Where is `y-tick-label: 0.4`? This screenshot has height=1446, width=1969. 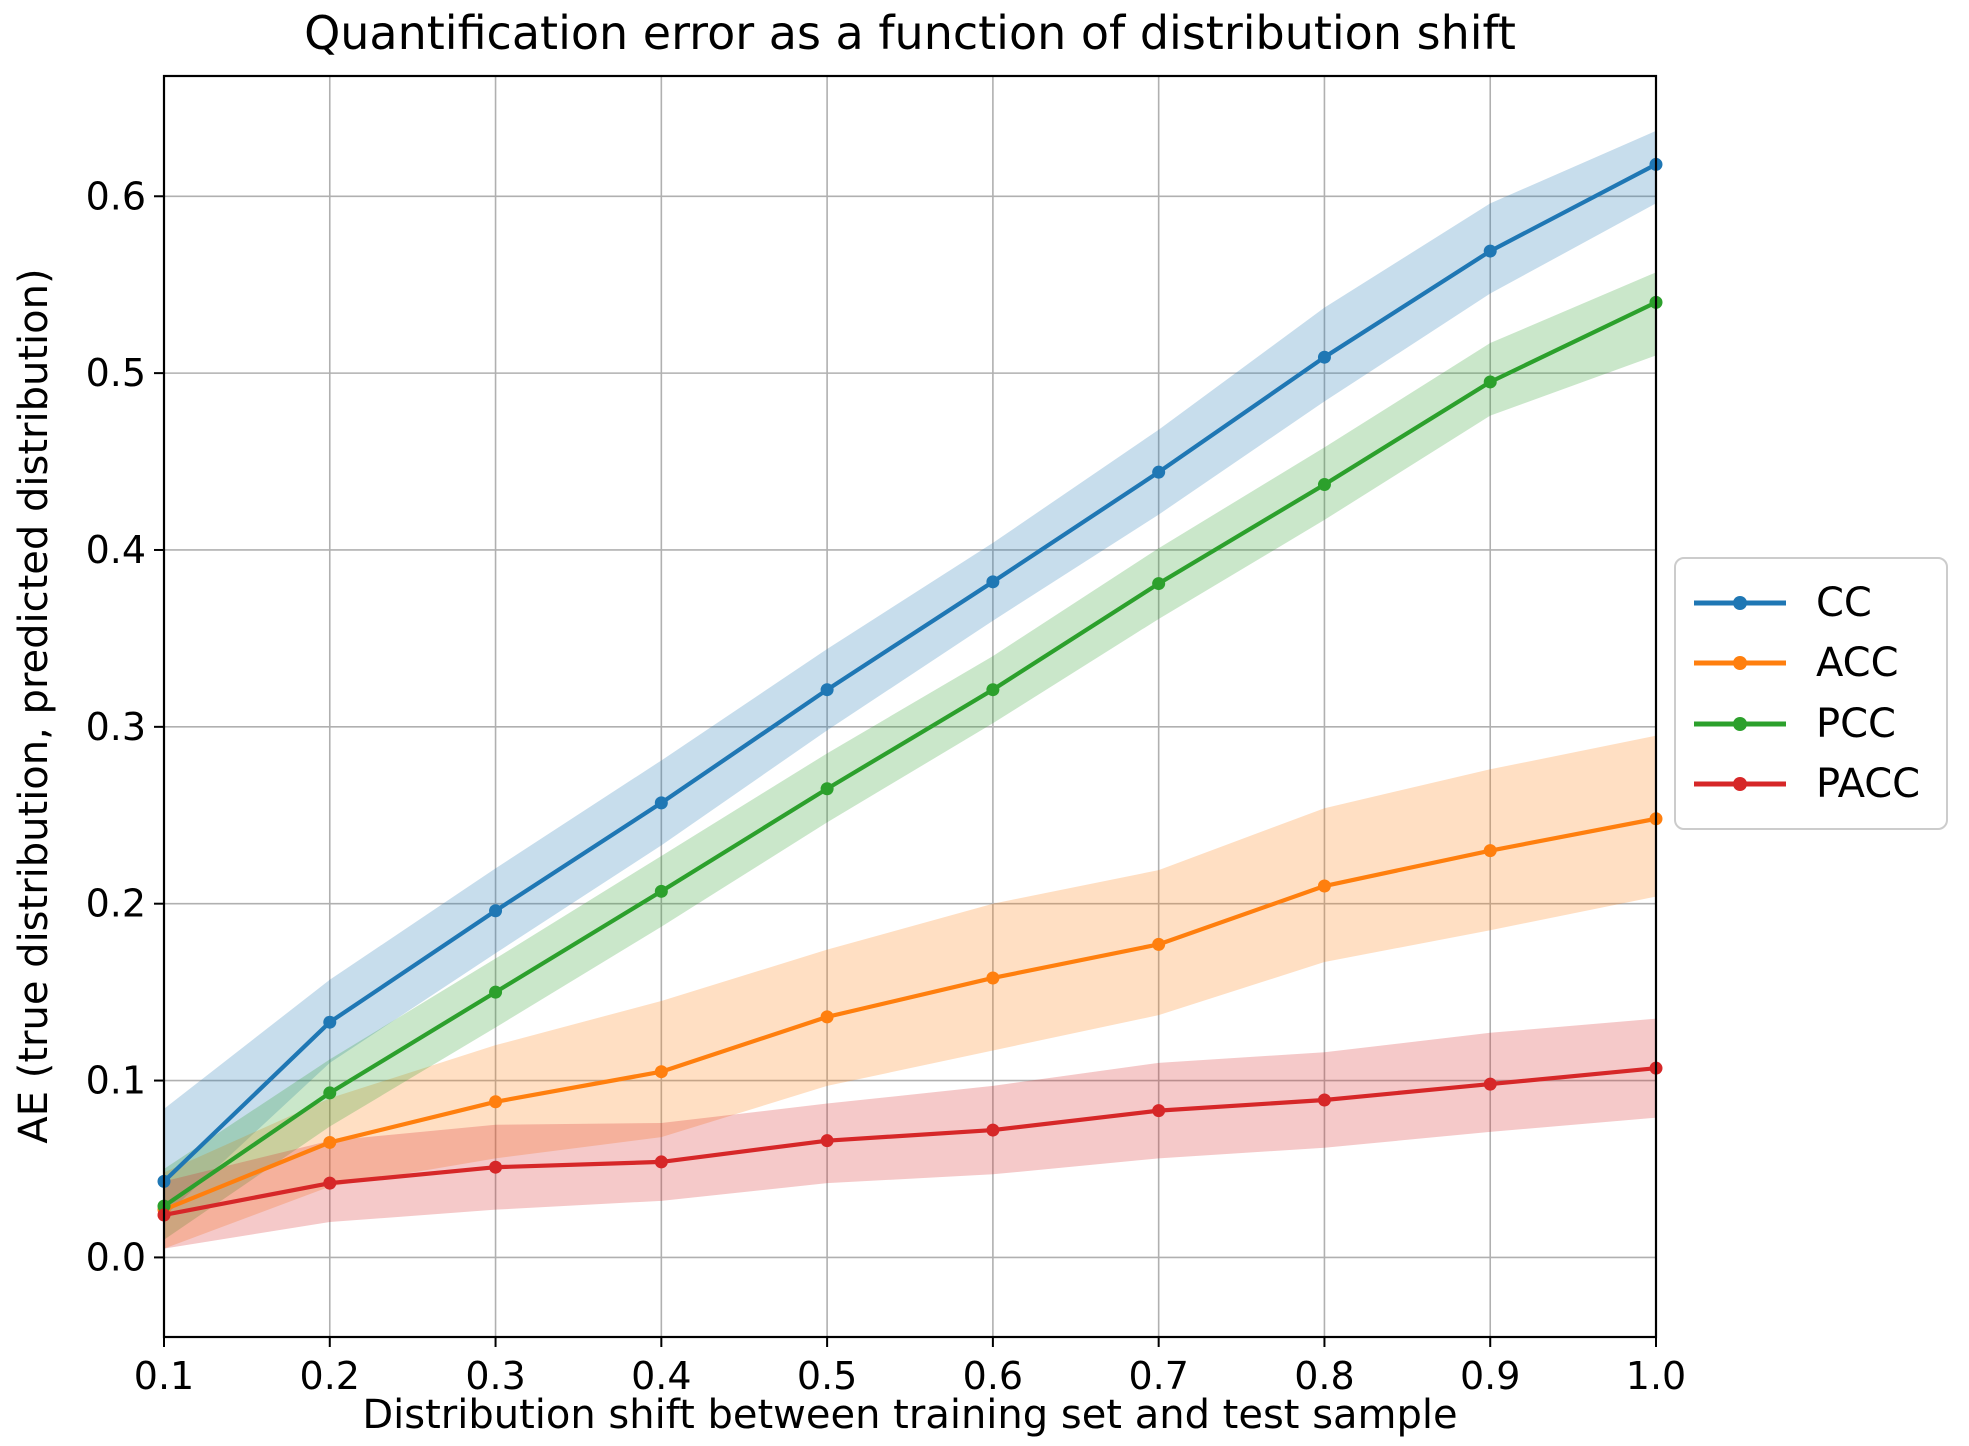
y-tick-label: 0.4 is located at coordinates (116, 550).